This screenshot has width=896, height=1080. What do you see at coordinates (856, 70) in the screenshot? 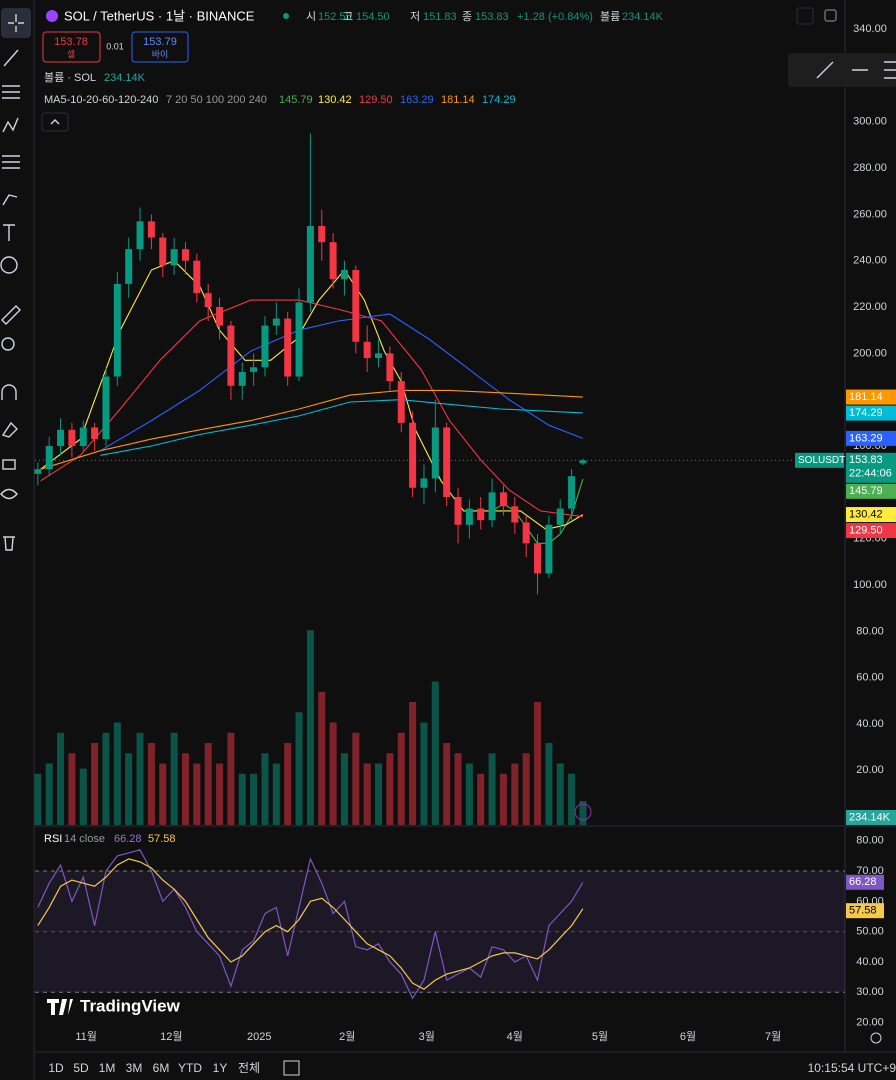
I see `floating-toolbar-icons` at bounding box center [856, 70].